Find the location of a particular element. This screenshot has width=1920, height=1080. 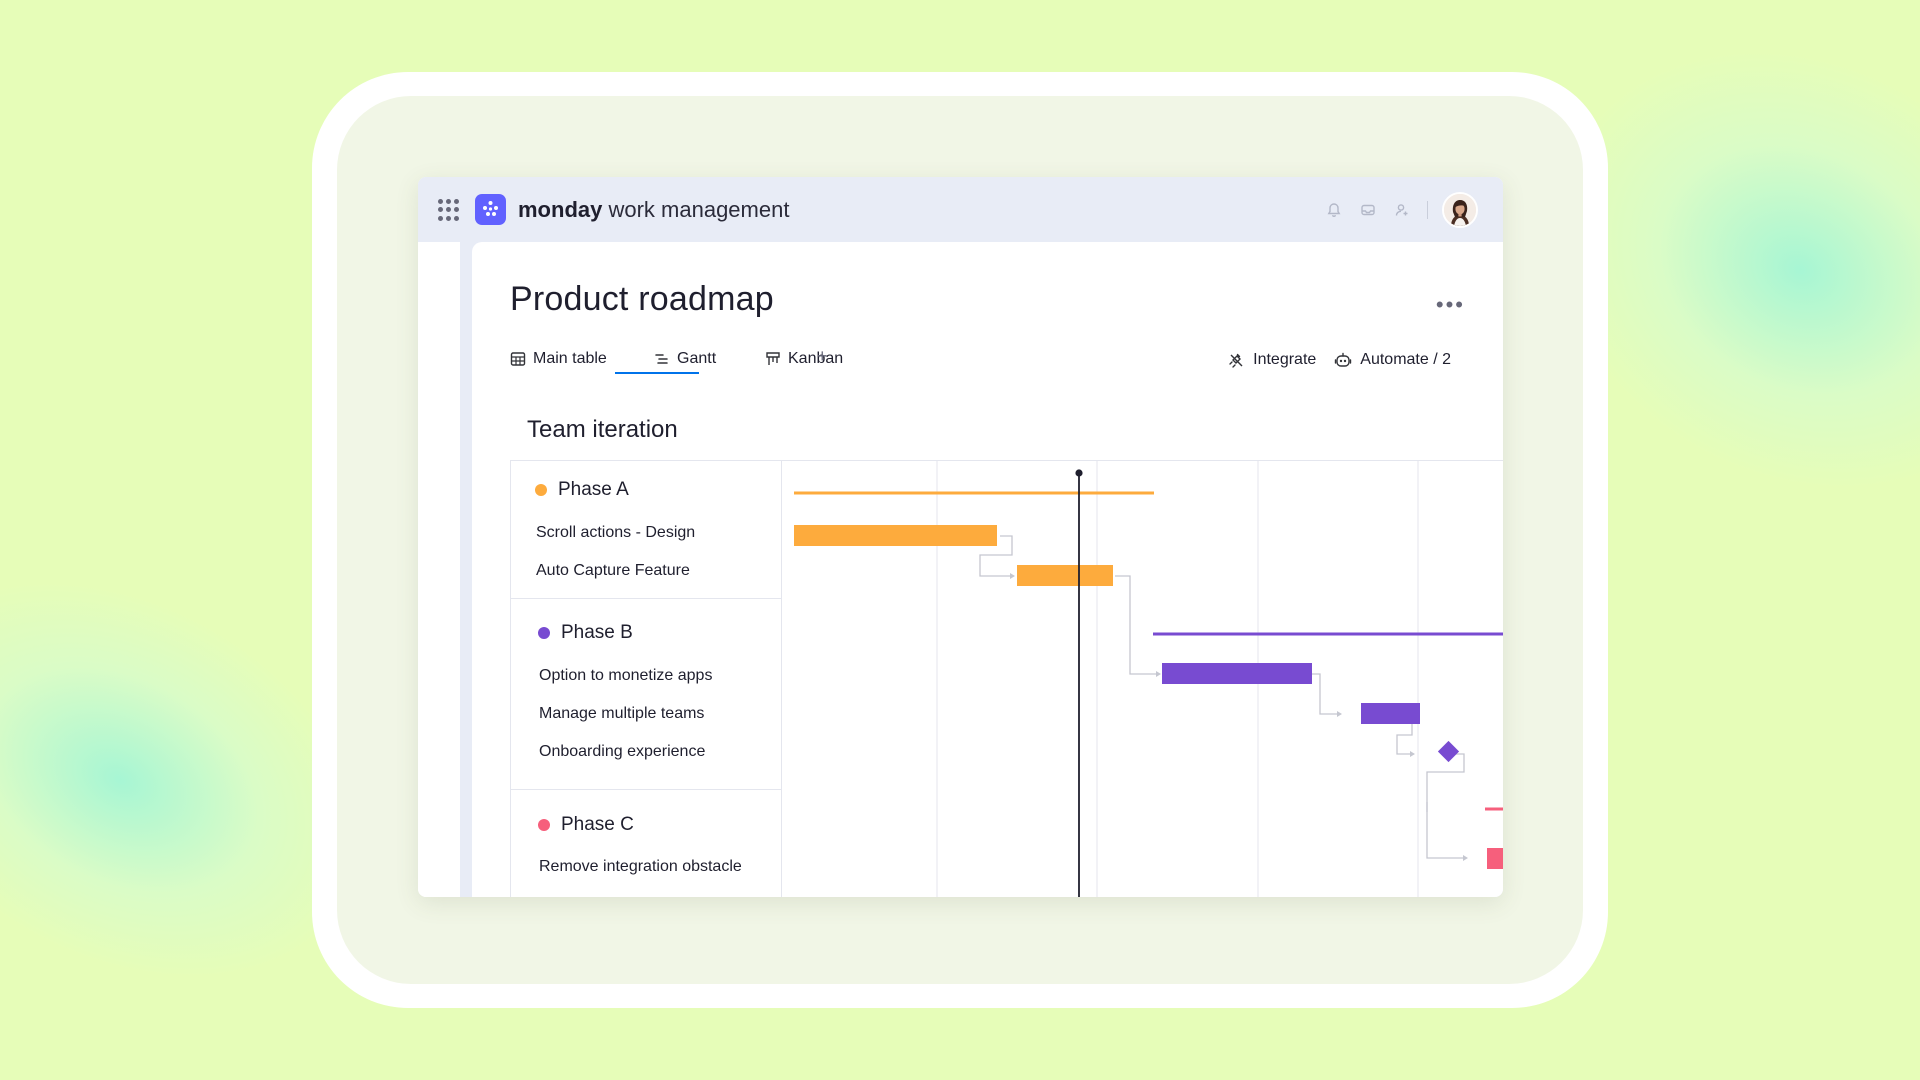

tab-gantt: Gantt is located at coordinates (685, 359).